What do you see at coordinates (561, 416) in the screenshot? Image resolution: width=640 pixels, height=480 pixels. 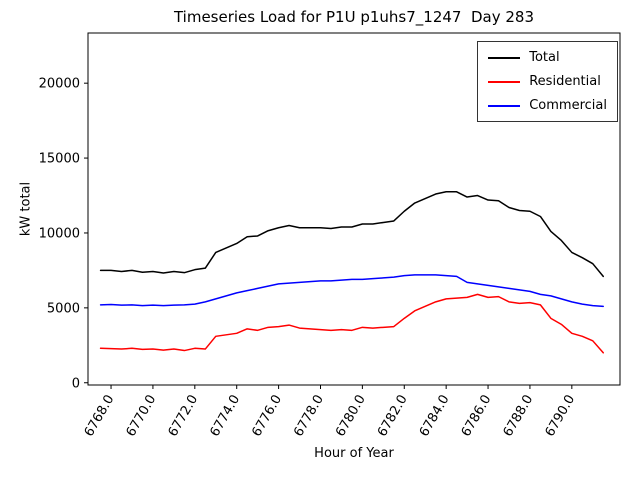 I see `x-tick-label: 6790.0` at bounding box center [561, 416].